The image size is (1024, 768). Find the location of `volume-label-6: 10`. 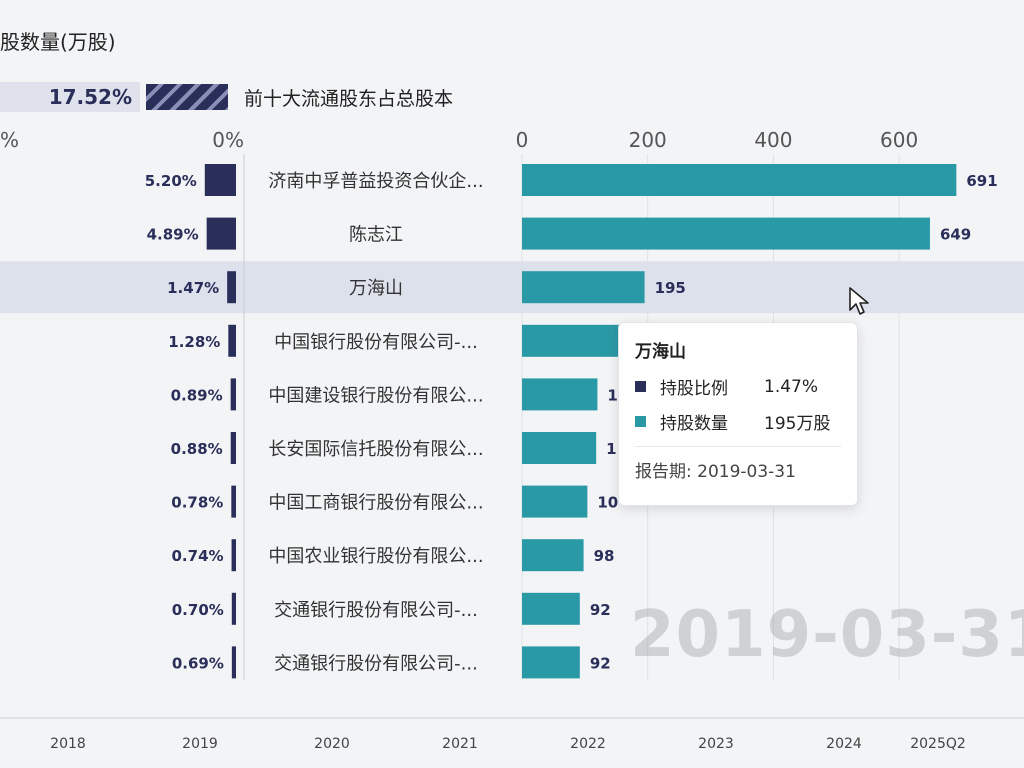

volume-label-6: 10 is located at coordinates (607, 503).